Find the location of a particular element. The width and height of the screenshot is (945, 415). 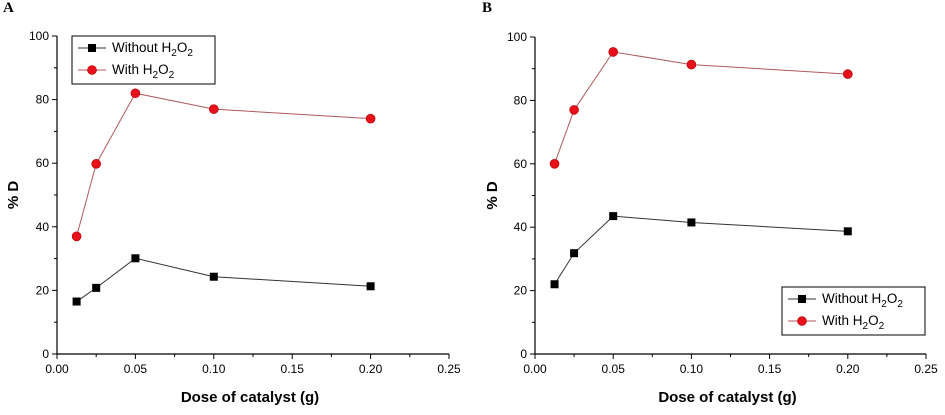

panel-label: A is located at coordinates (8, 8).